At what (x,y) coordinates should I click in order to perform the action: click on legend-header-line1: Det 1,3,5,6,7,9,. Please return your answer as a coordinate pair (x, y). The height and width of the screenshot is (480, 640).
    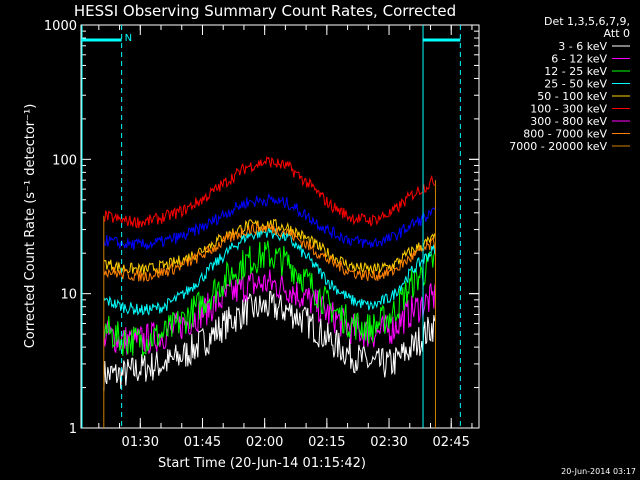
    Looking at the image, I should click on (587, 21).